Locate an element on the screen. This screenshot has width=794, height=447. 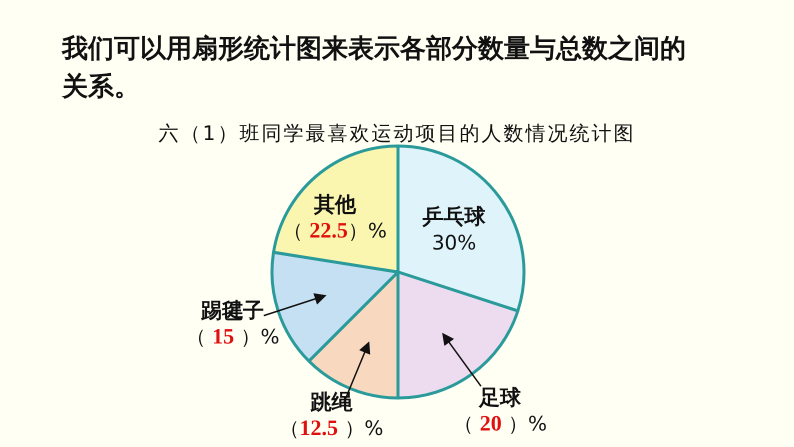
slice-label: 跳绳 is located at coordinates (331, 402).